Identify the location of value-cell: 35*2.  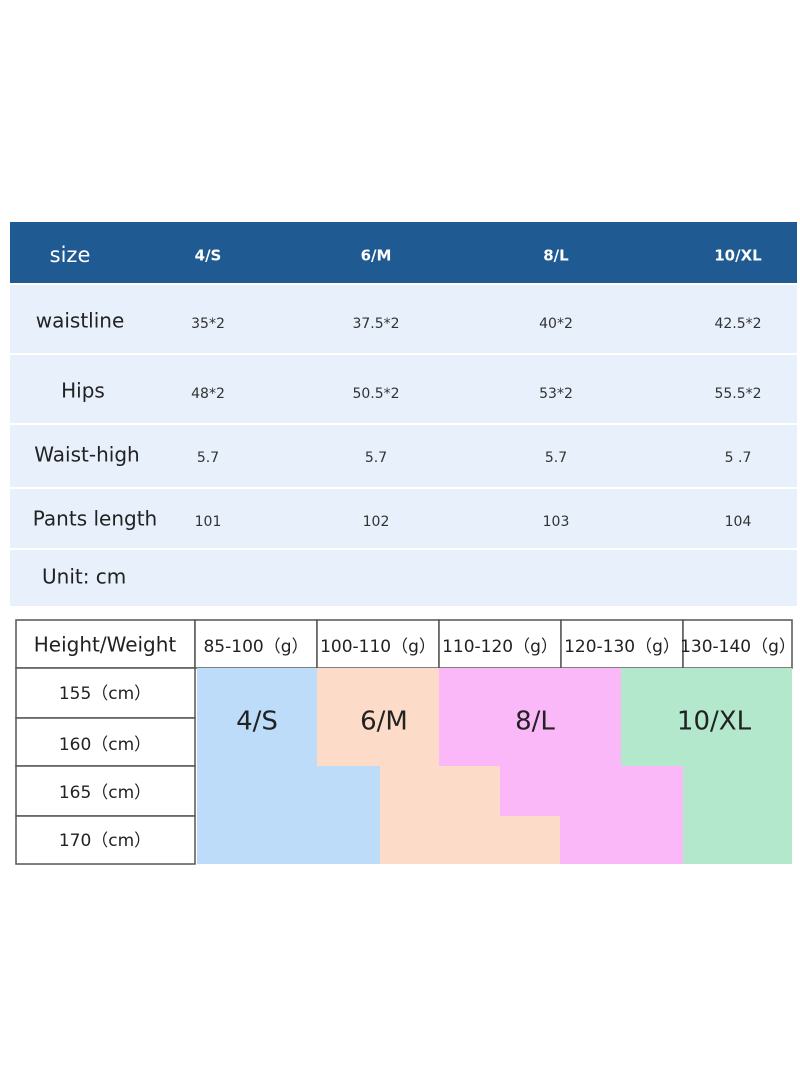
(208, 324).